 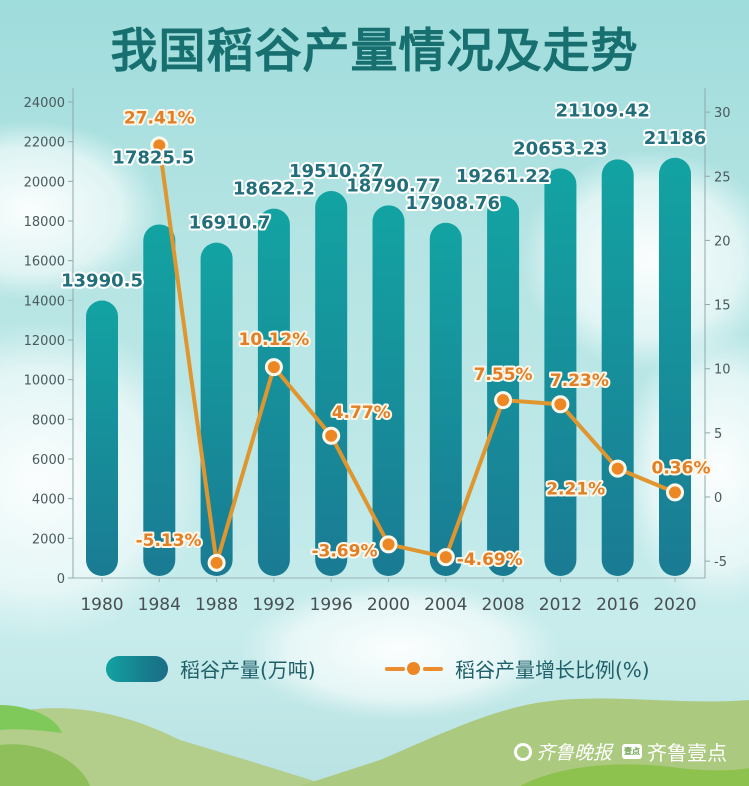 What do you see at coordinates (414, 669) in the screenshot?
I see `legend-line-swatch` at bounding box center [414, 669].